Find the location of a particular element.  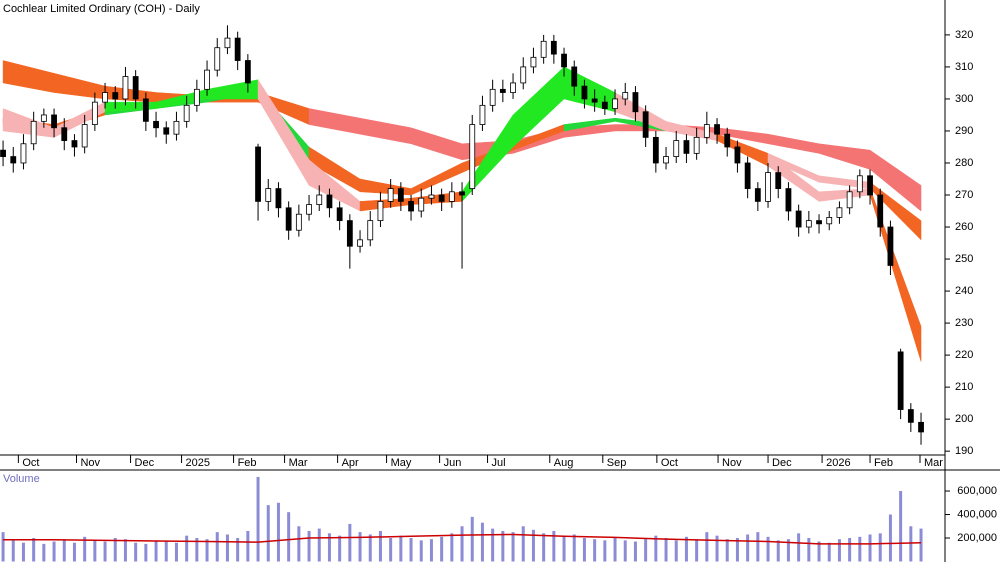

x-tick-label: Jun is located at coordinates (453, 463).